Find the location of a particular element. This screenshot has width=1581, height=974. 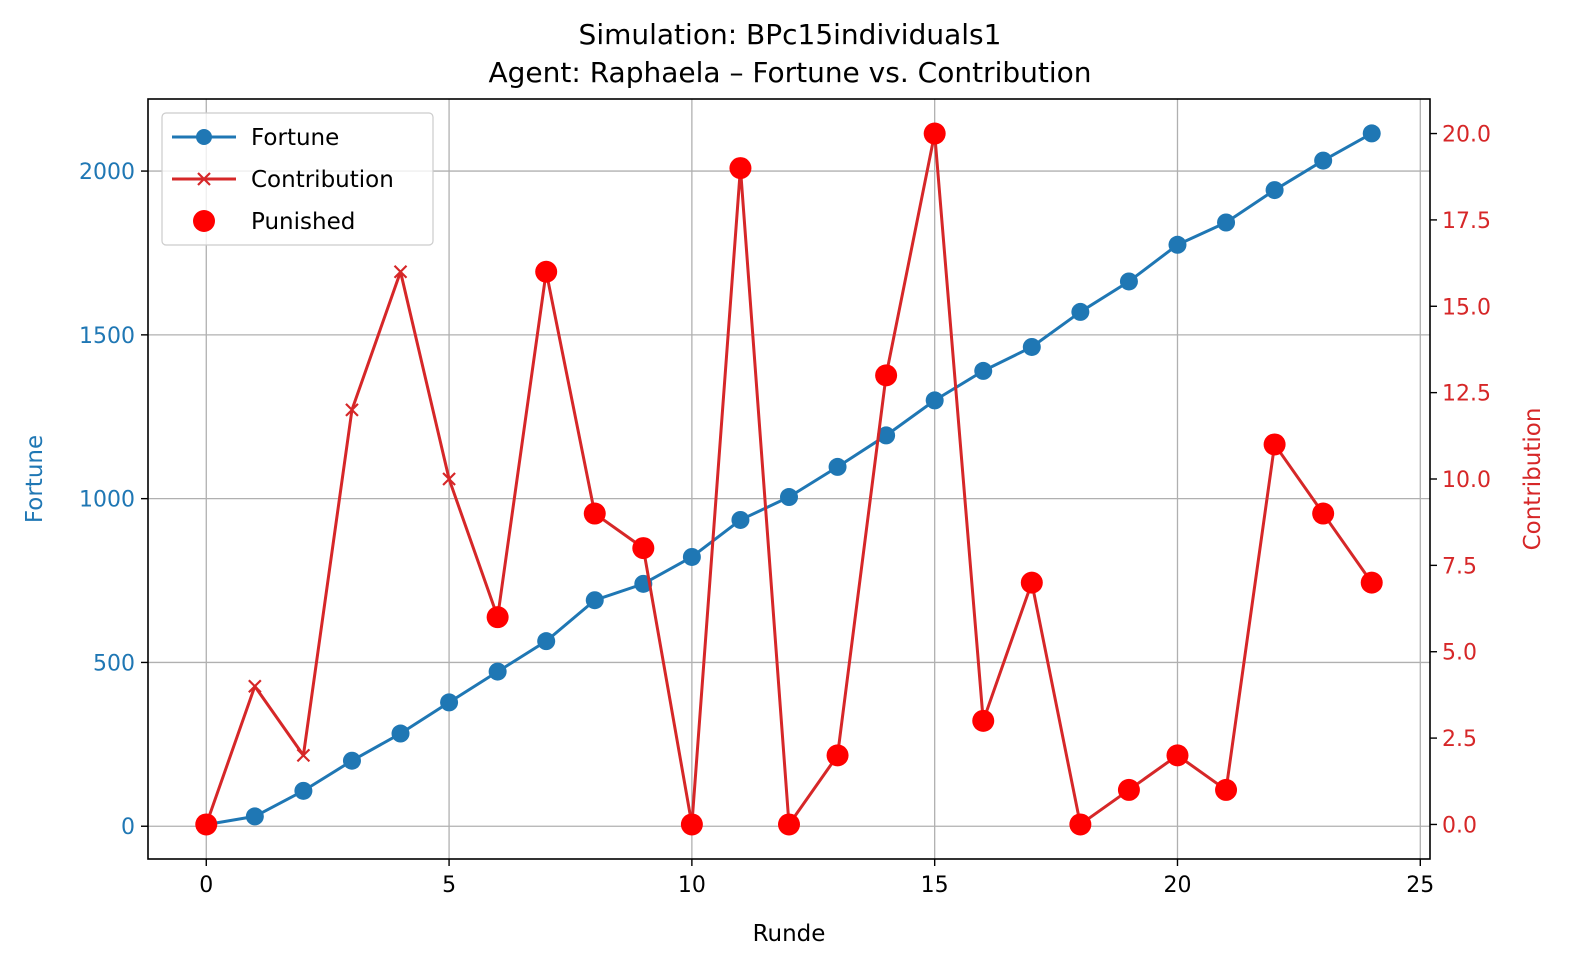

legend-fortune-marker is located at coordinates (204, 137).